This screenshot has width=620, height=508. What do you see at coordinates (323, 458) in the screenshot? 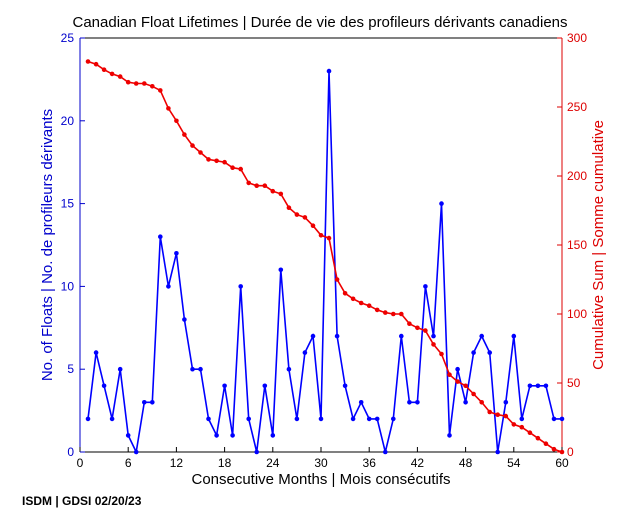
I see `x-axis-ticks: 0 6 12 18 24 30 36 42 48 54 60` at bounding box center [323, 458].